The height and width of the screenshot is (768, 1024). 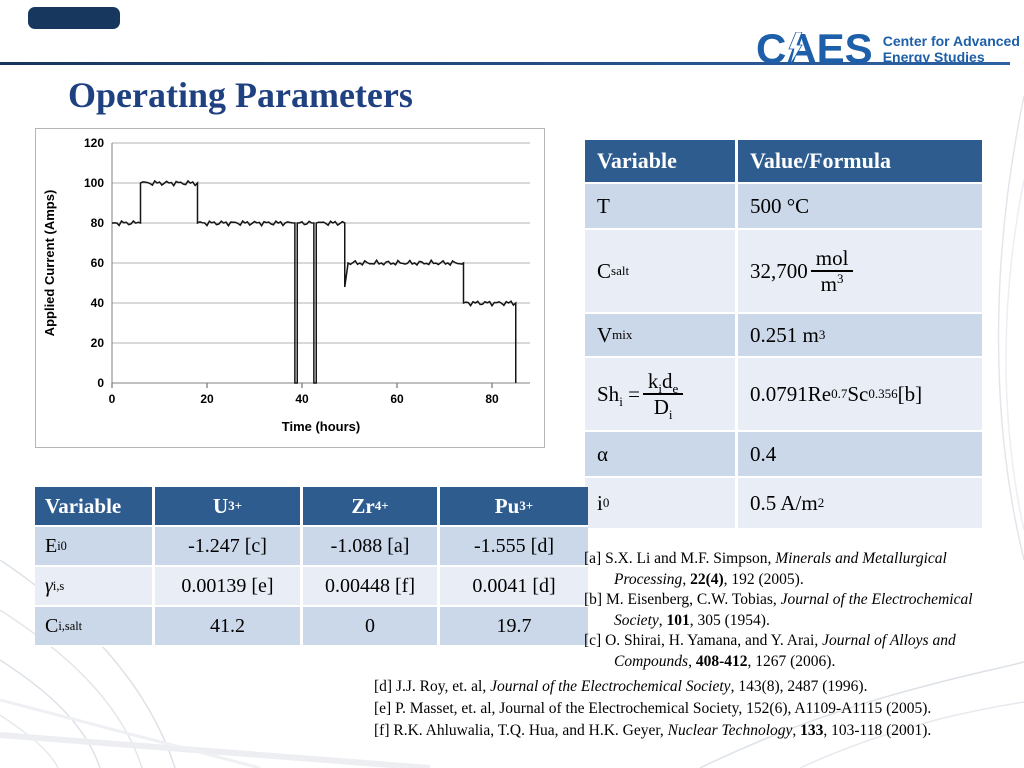 What do you see at coordinates (368, 506) in the screenshot?
I see `species-table-header-Zr: Zr 4+` at bounding box center [368, 506].